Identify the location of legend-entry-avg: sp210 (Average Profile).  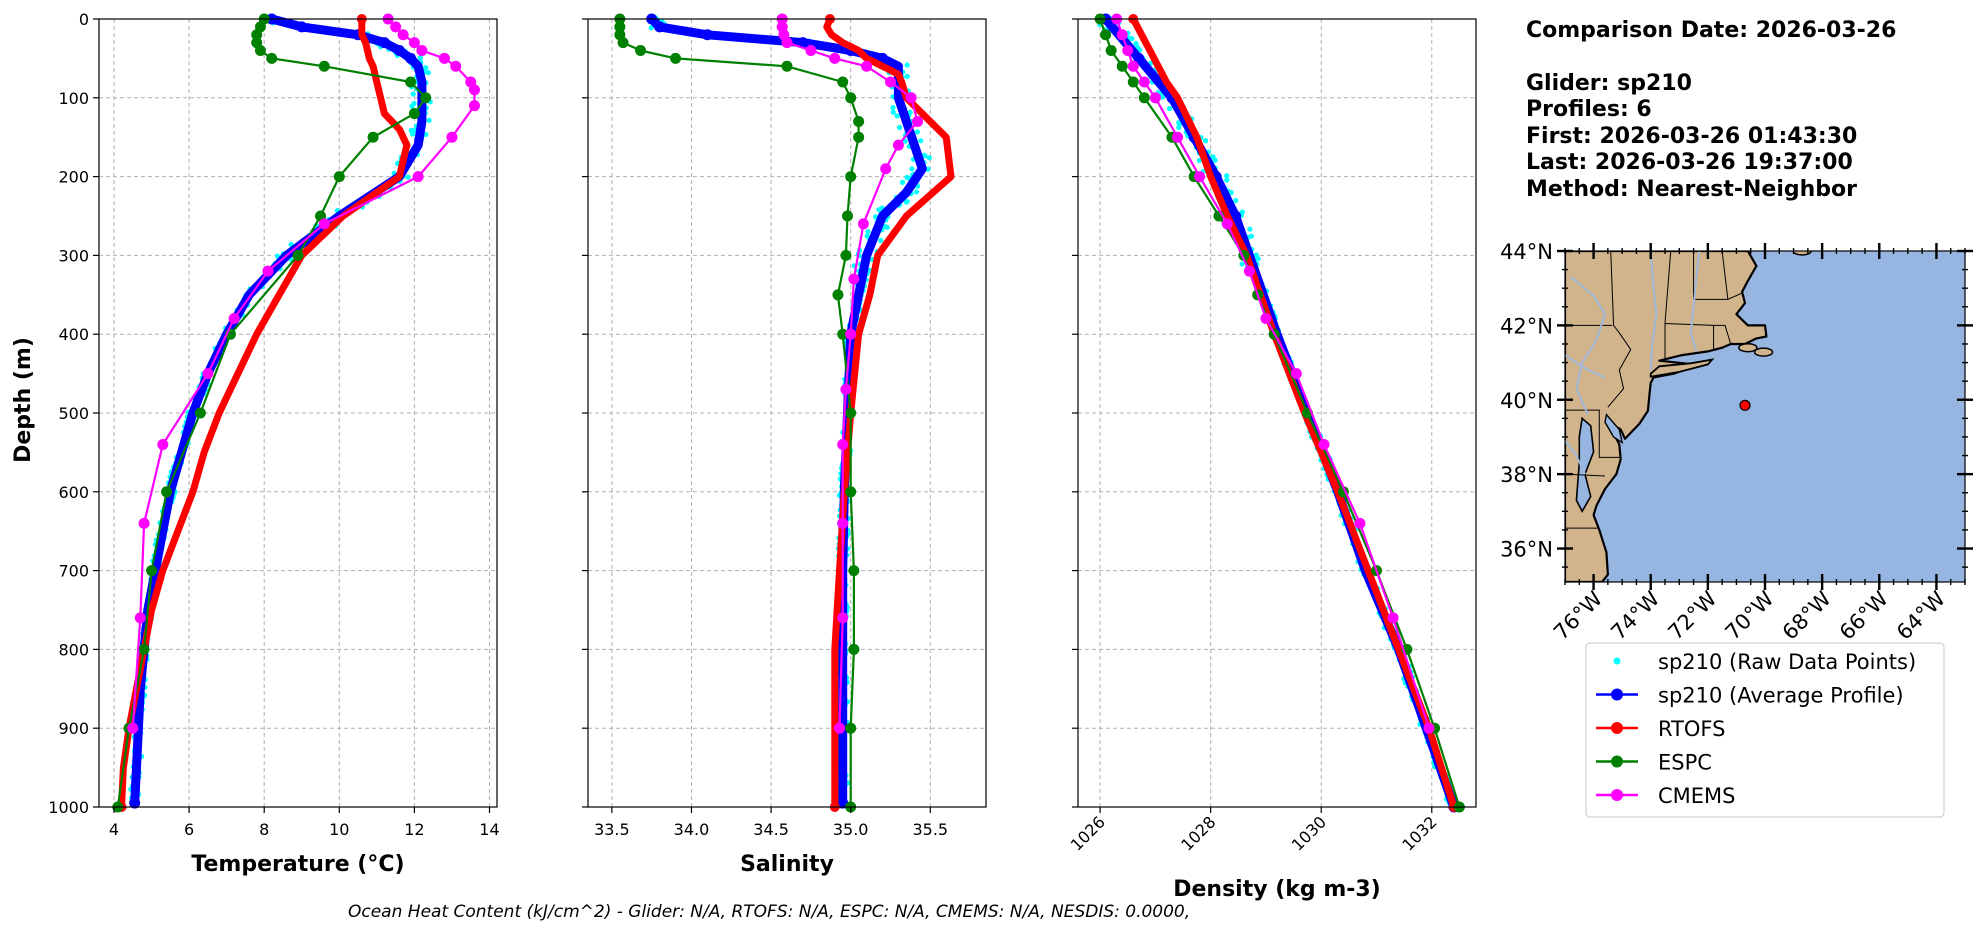
(1750, 696).